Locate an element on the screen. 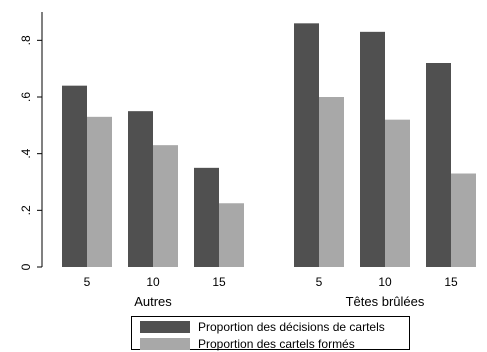 This screenshot has height=352, width=487. legend-item-decisions: Proportion des décisions de cartels is located at coordinates (262, 327).